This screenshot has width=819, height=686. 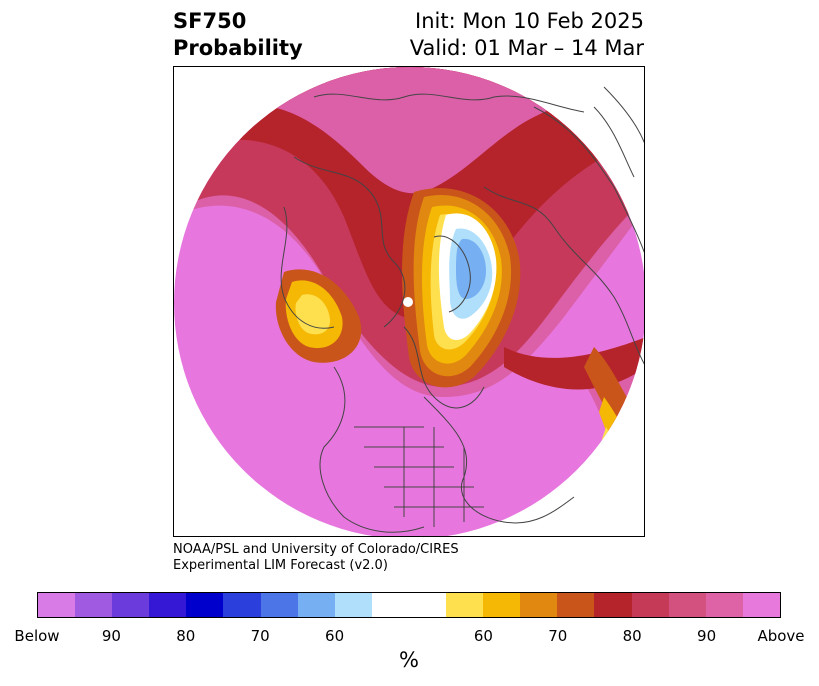 I want to click on probability-colorbar, so click(x=409, y=605).